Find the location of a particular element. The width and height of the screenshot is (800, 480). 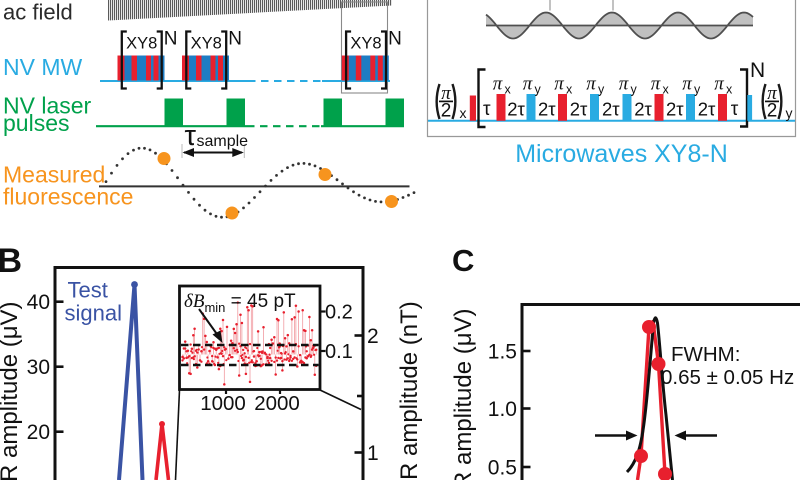

svg-text: fluorescence is located at coordinates (68, 197).